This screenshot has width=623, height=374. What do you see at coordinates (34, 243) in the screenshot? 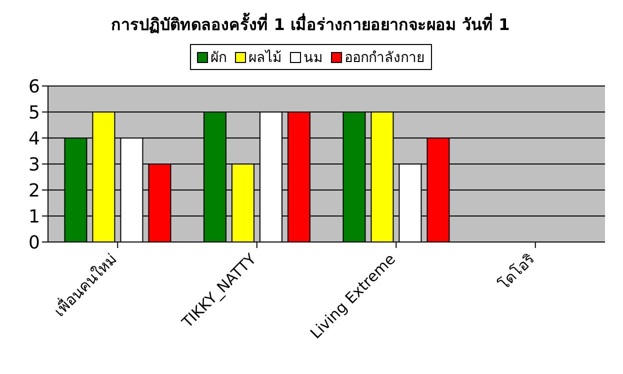
I see `y-tick-label: 0` at bounding box center [34, 243].